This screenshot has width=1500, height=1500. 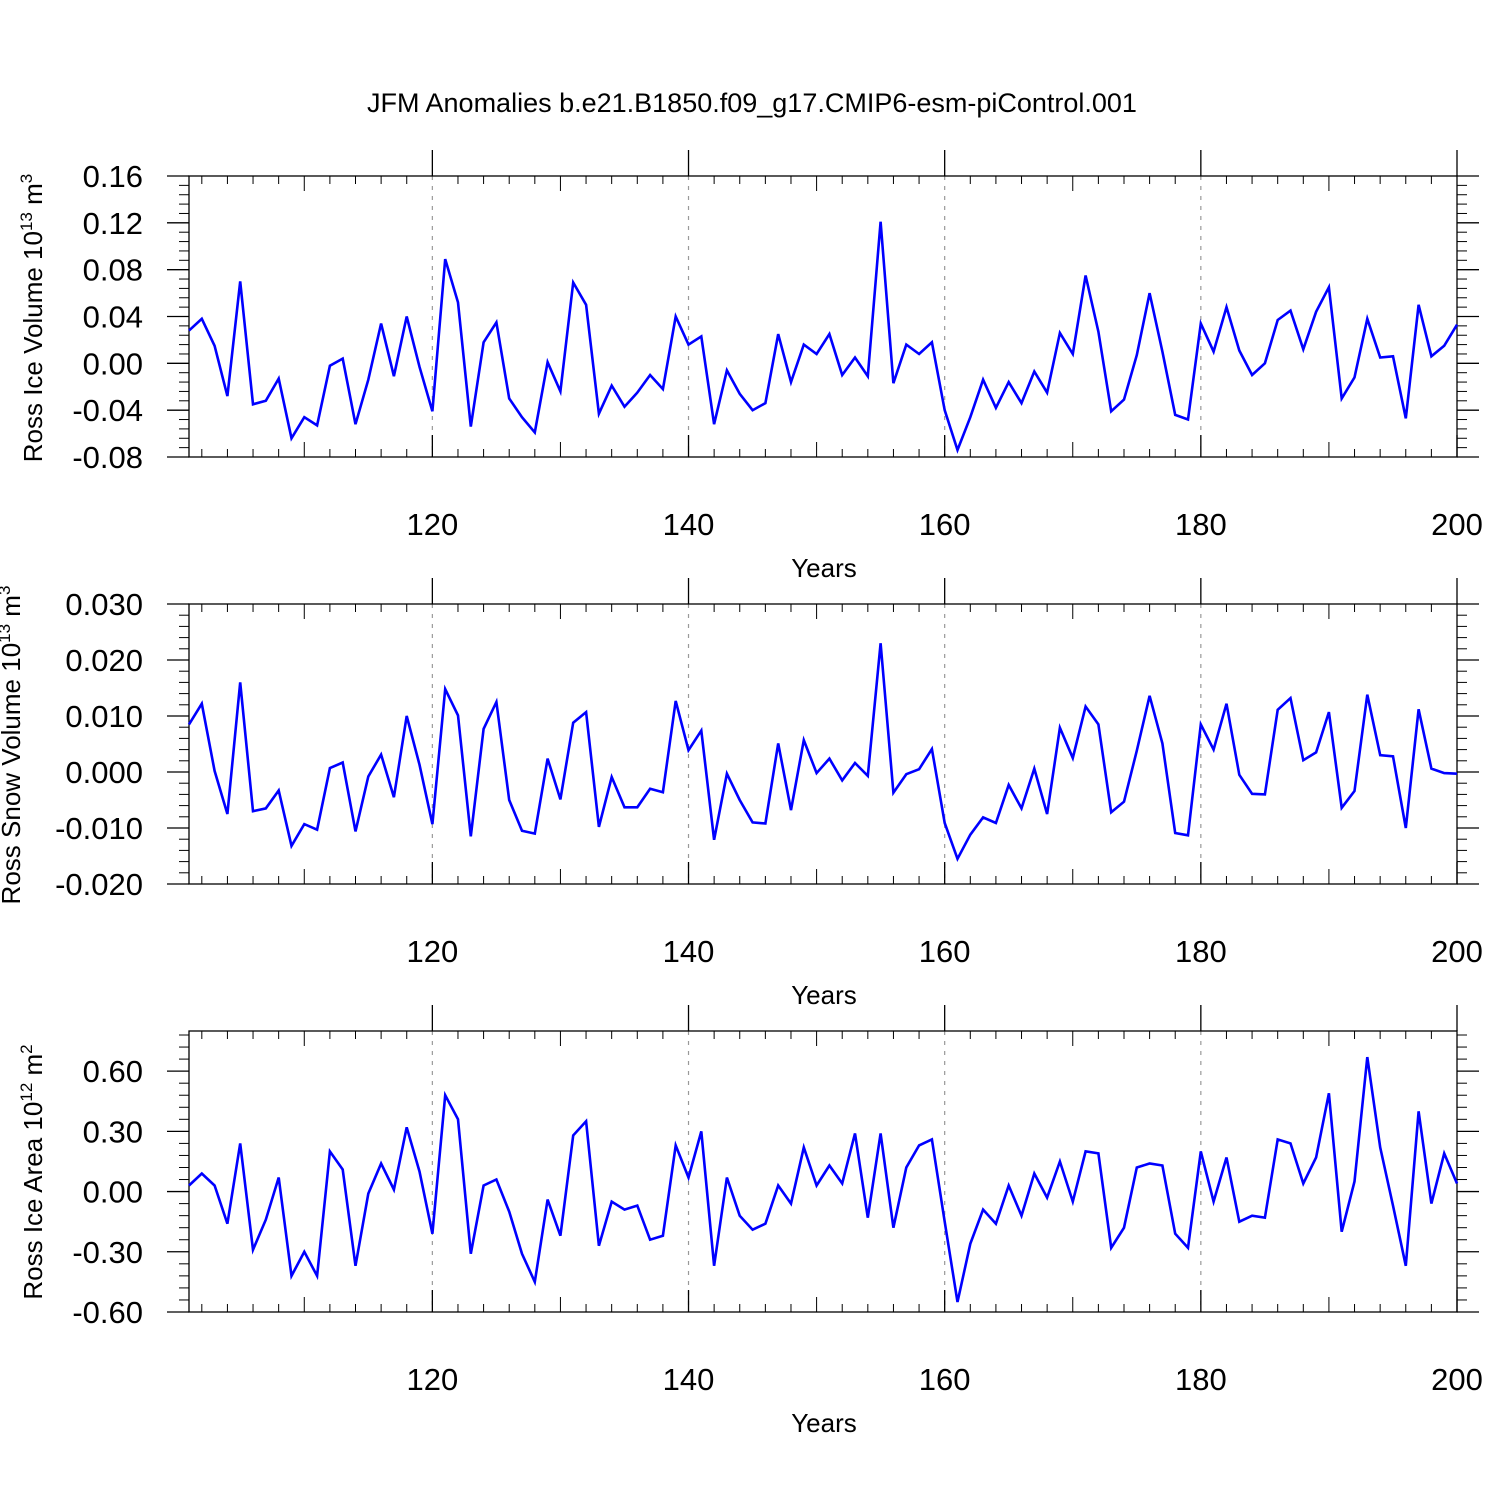 What do you see at coordinates (113, 317) in the screenshot?
I see `y-tick-label: 0.04` at bounding box center [113, 317].